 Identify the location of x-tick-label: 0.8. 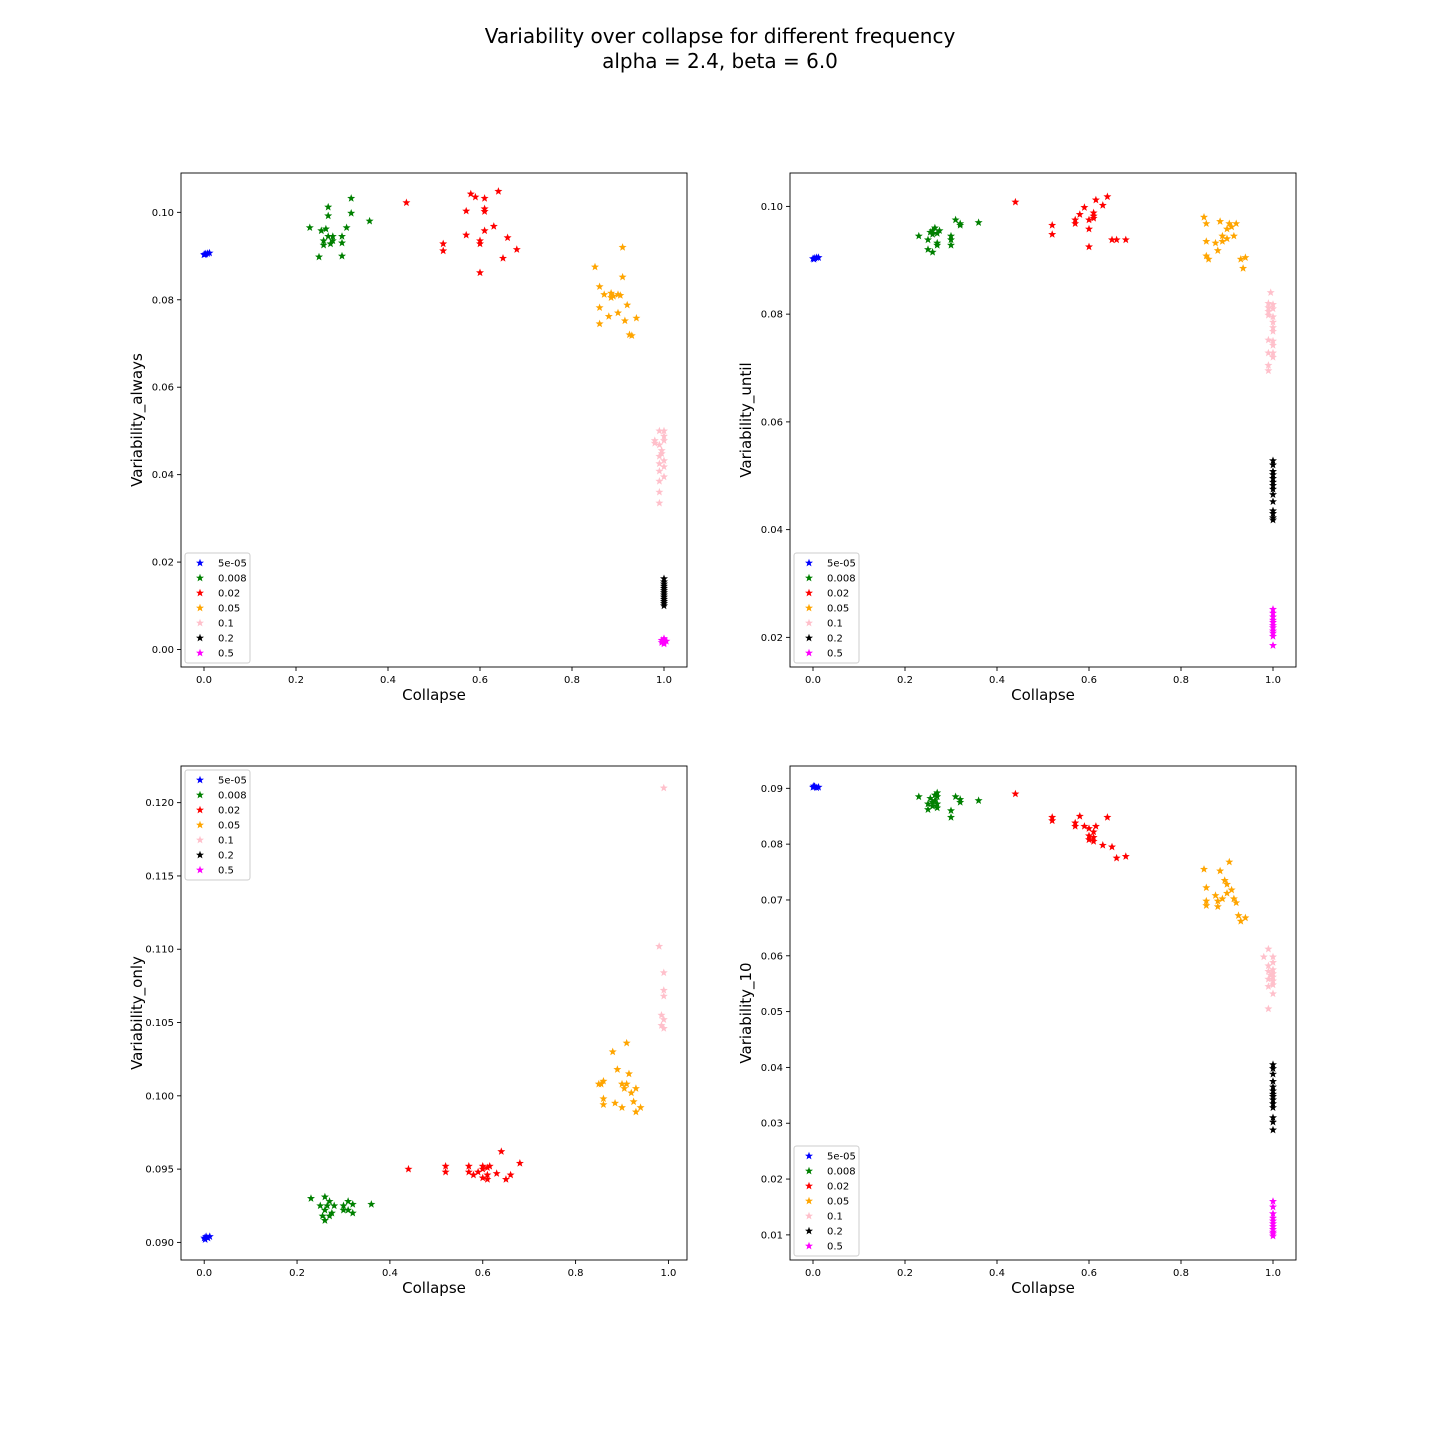
(576, 1273).